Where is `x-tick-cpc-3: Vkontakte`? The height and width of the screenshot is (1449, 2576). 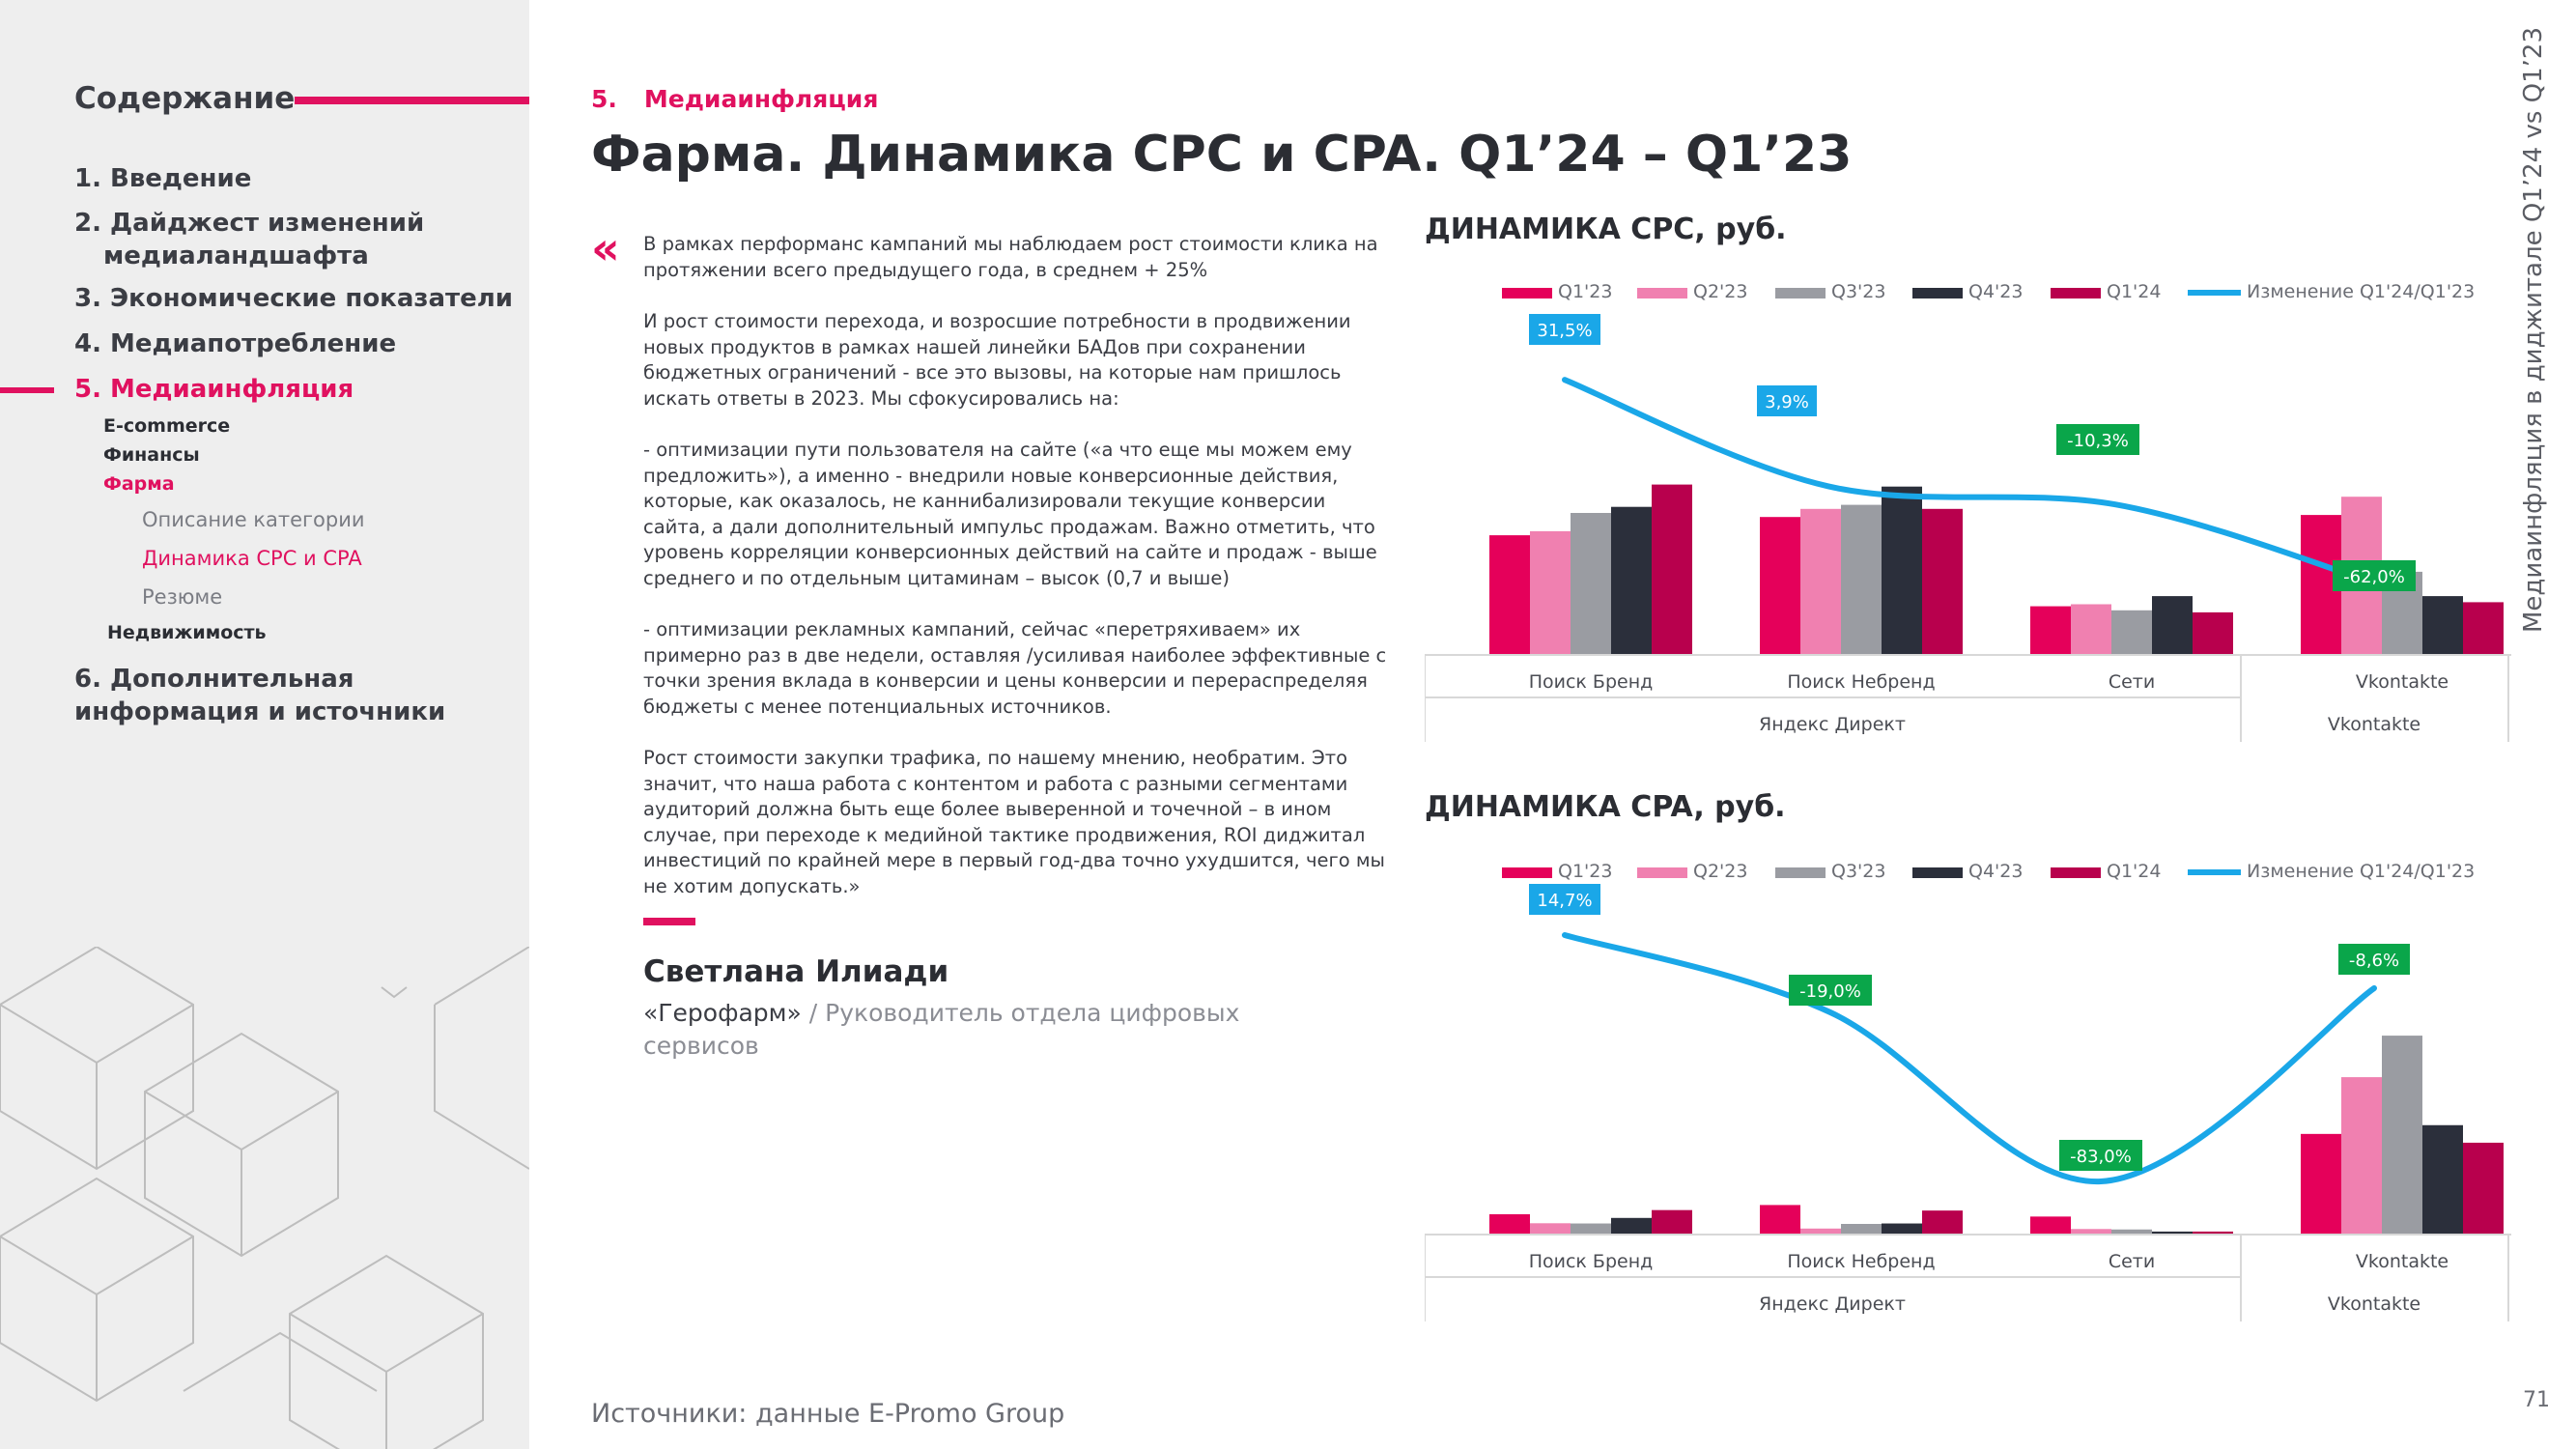 x-tick-cpc-3: Vkontakte is located at coordinates (2402, 682).